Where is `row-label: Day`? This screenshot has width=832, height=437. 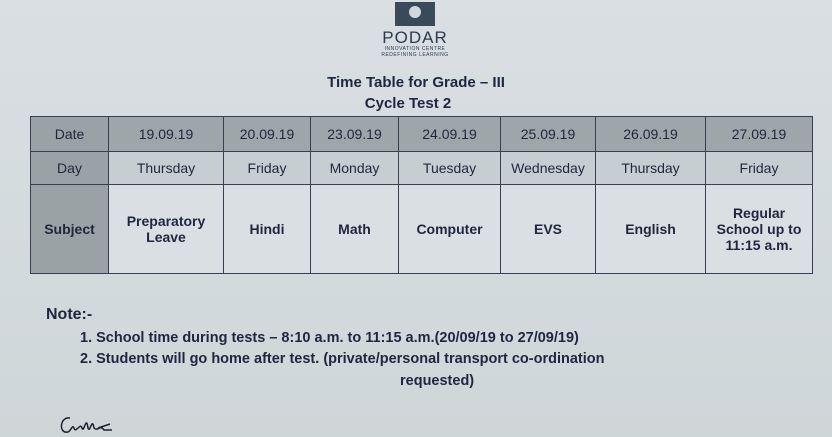
row-label: Day is located at coordinates (69, 168).